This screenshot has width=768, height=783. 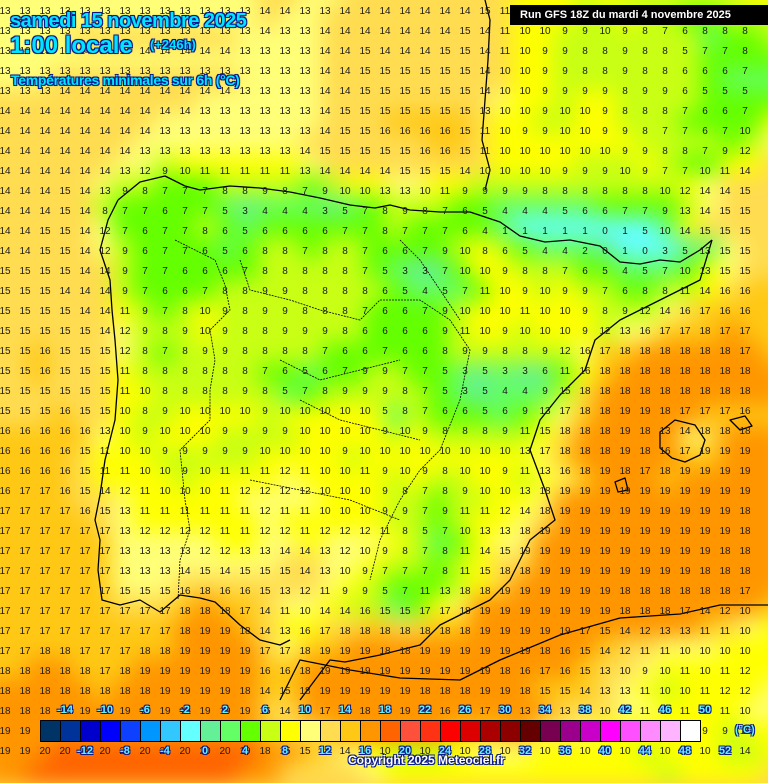 I want to click on legend-tick-top: 26, so click(x=465, y=710).